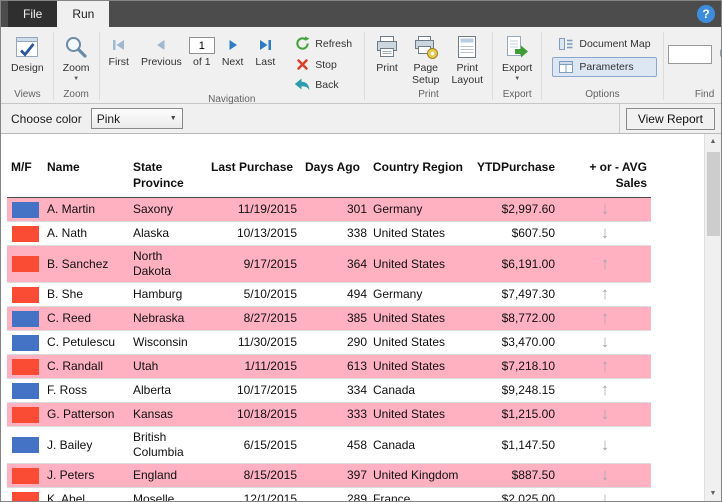 The height and width of the screenshot is (502, 722). What do you see at coordinates (361, 119) in the screenshot?
I see `parameter-bar: Choose color Pink ▼ View Report` at bounding box center [361, 119].